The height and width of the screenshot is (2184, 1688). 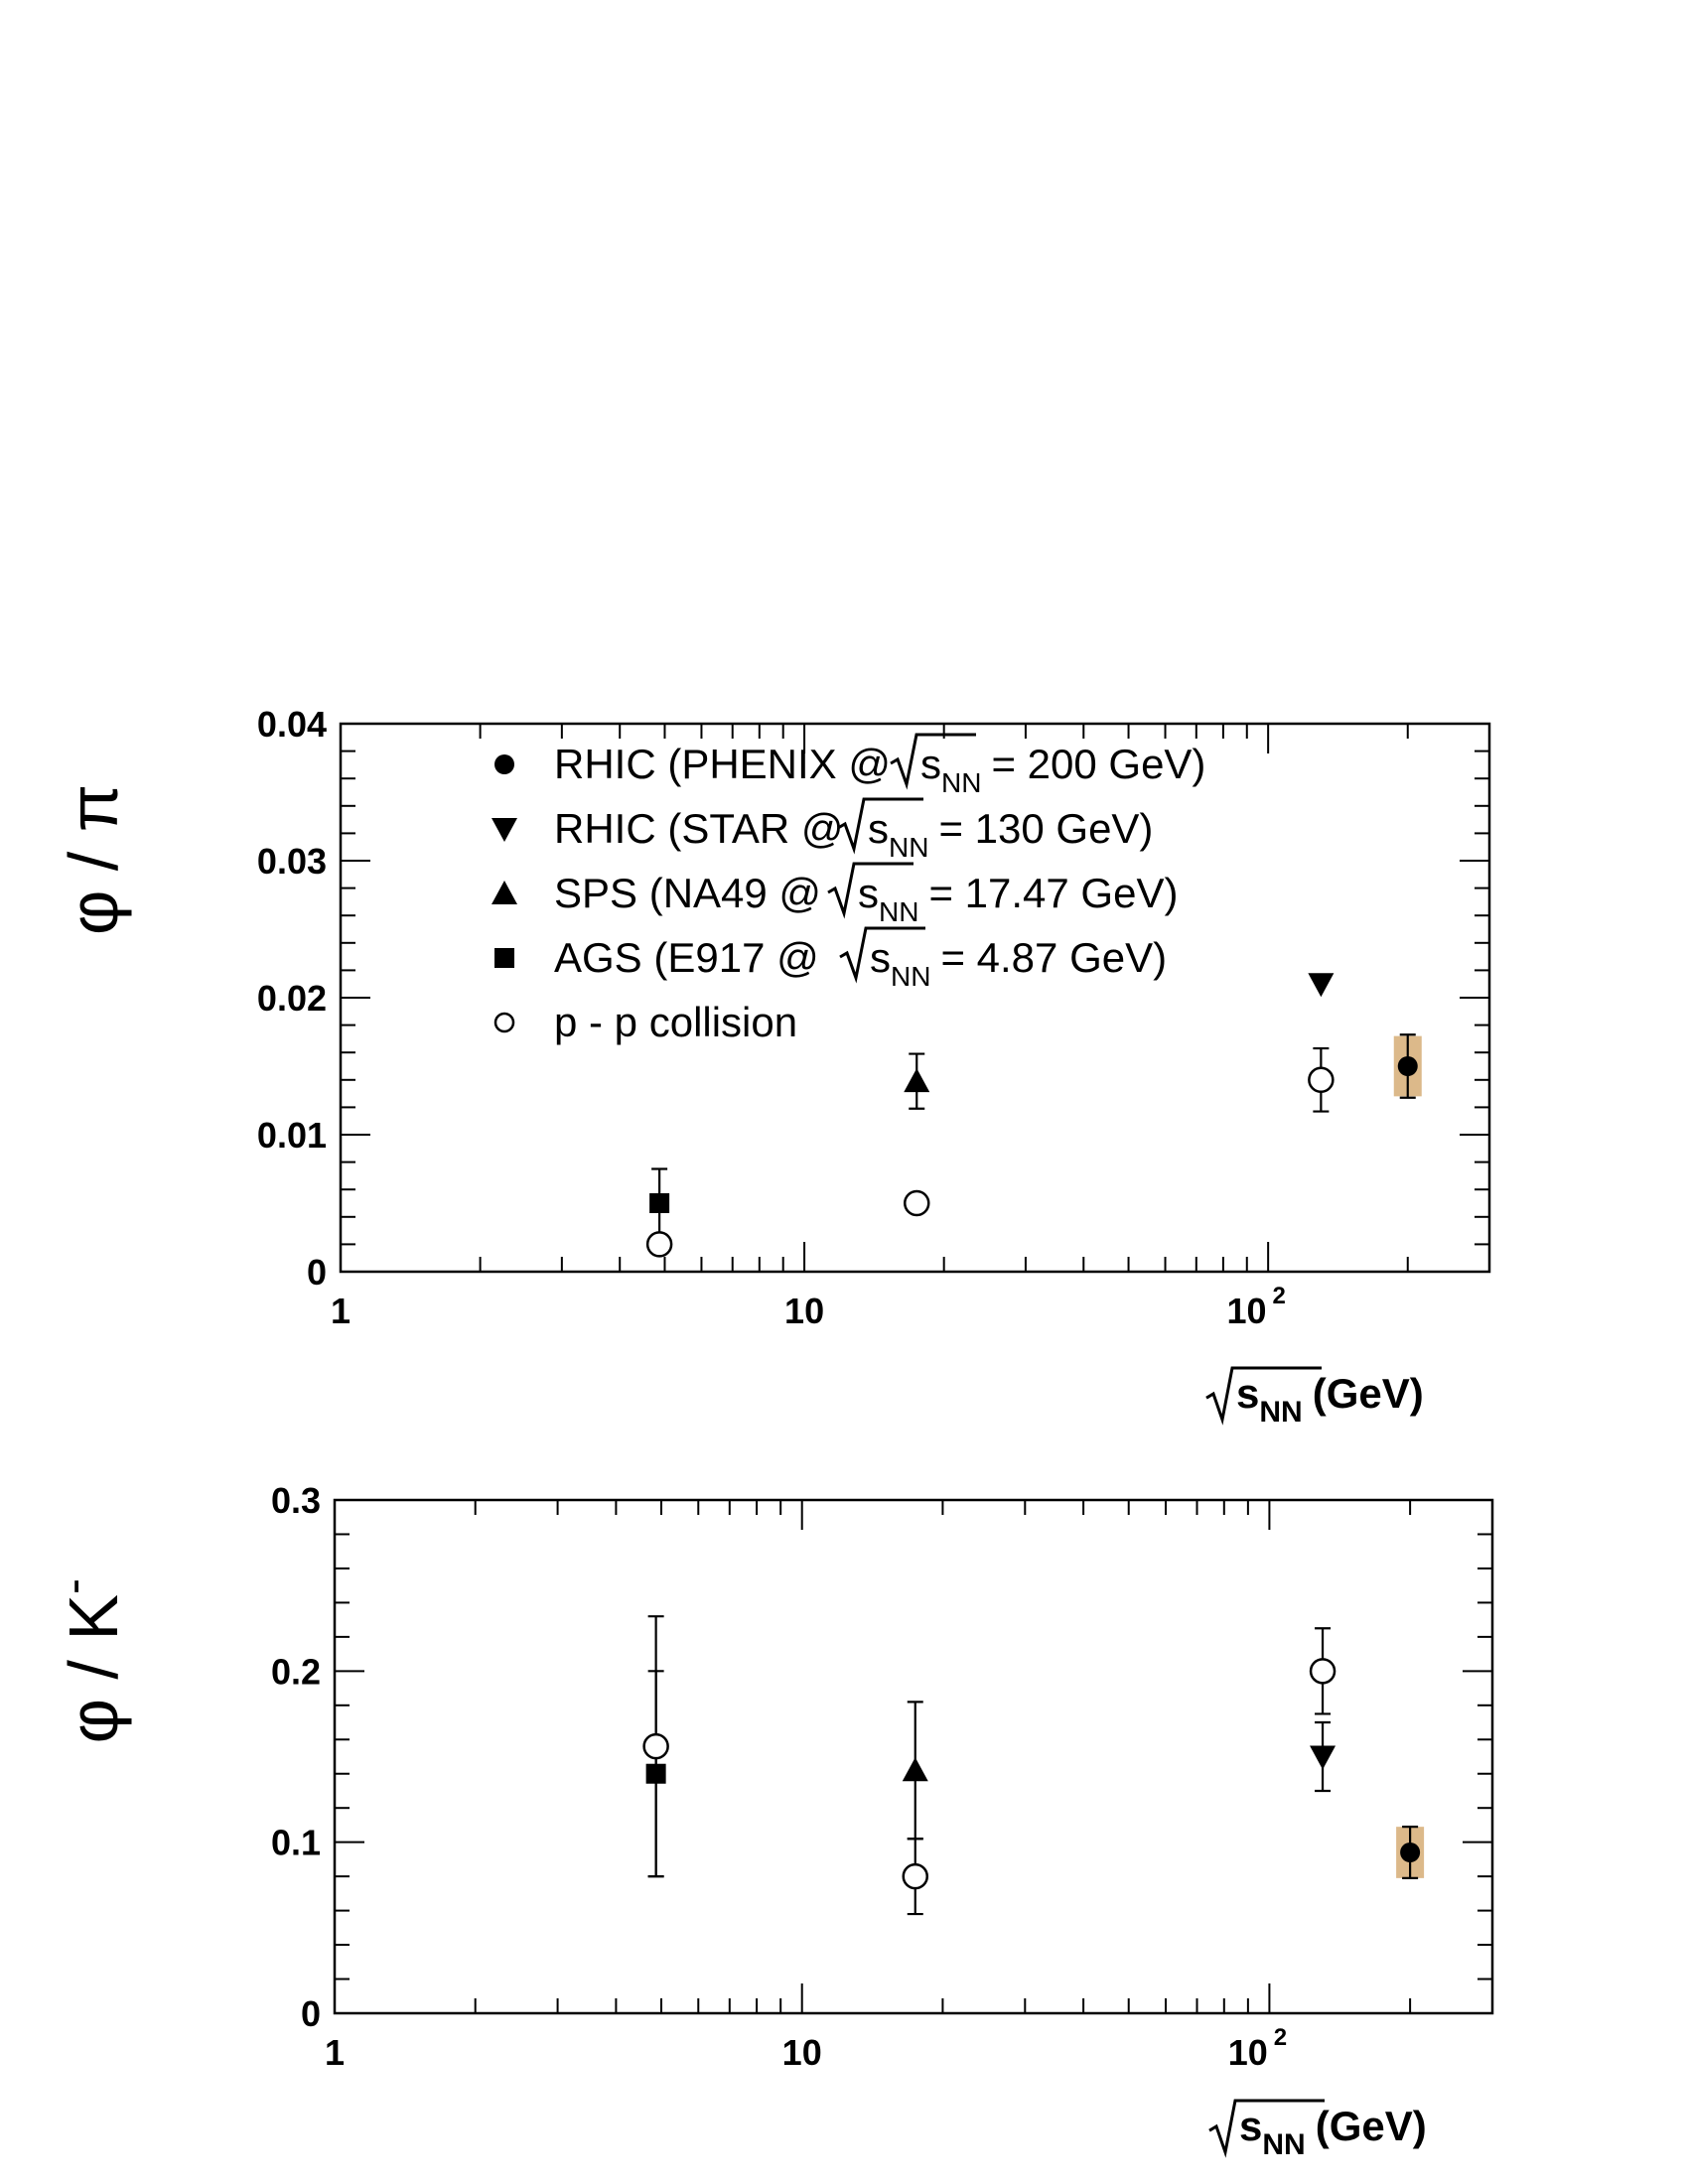 I want to click on legend-entry: AGS (E917 @ sNN = 4.87 GeV), so click(x=830, y=959).